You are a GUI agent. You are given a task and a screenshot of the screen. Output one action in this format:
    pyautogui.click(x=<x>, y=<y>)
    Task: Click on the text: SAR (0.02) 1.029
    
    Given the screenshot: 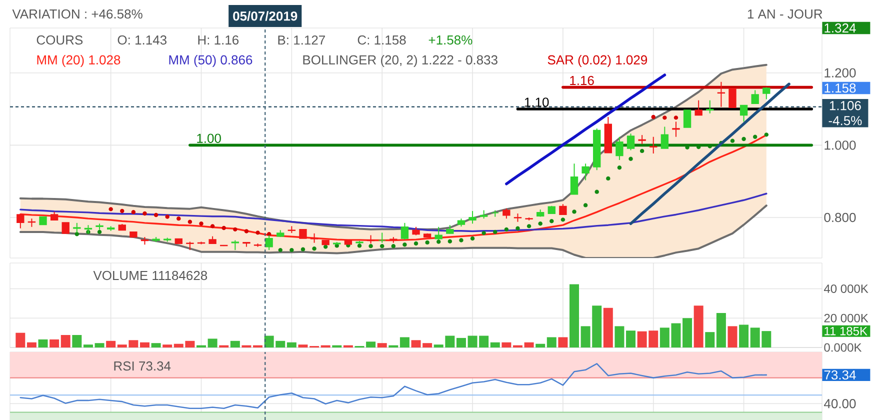 What is the action you would take?
    pyautogui.click(x=598, y=61)
    